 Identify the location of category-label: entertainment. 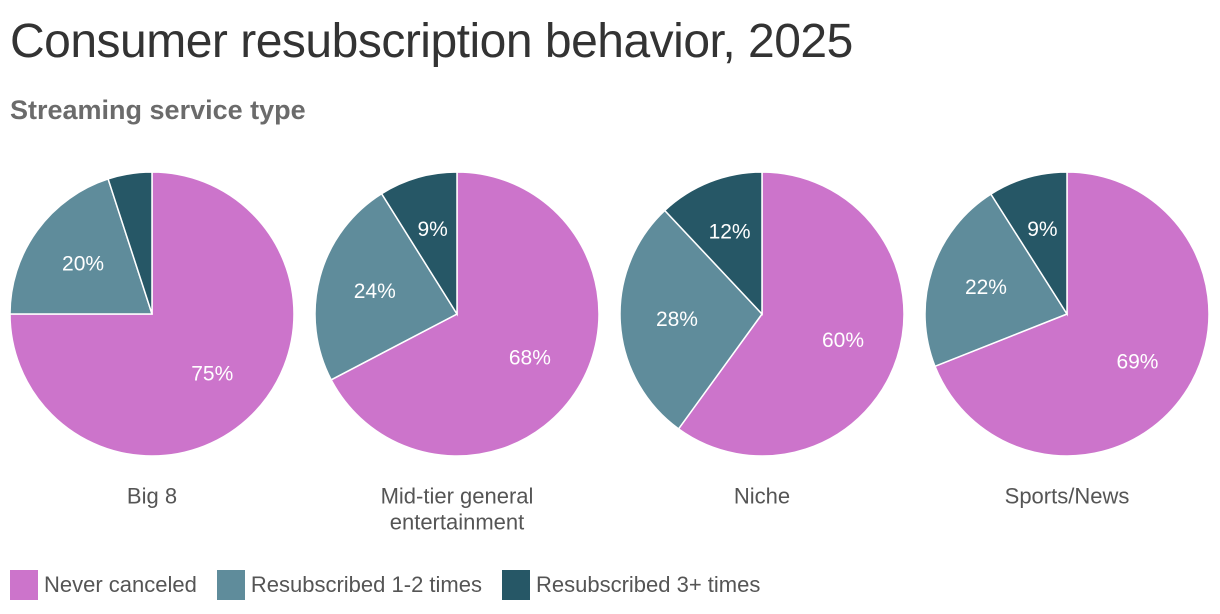
(457, 522).